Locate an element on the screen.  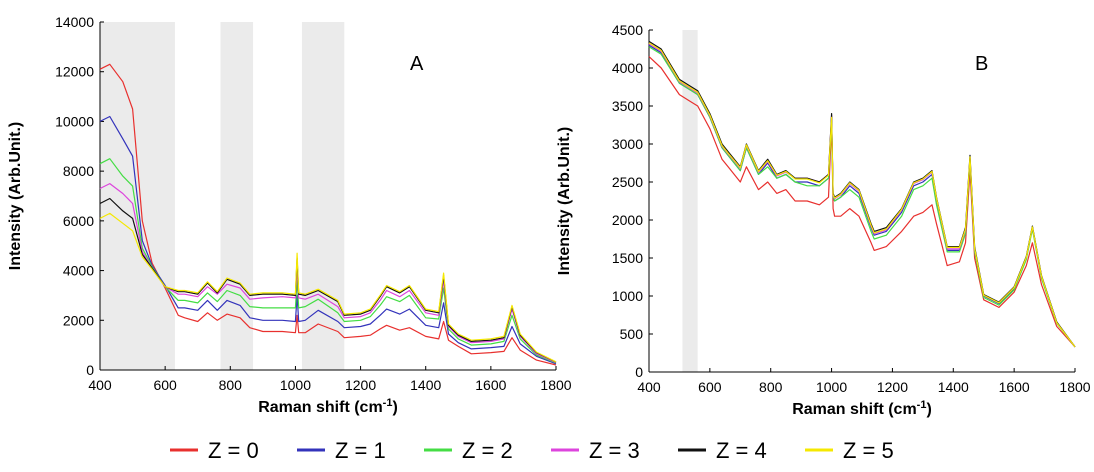
legend-label: Z = 2 is located at coordinates (487, 450).